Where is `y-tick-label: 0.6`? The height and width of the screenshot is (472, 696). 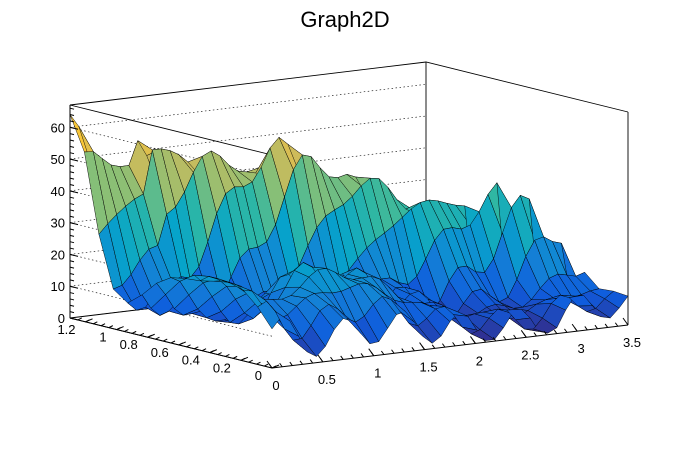 y-tick-label: 0.6 is located at coordinates (160, 352).